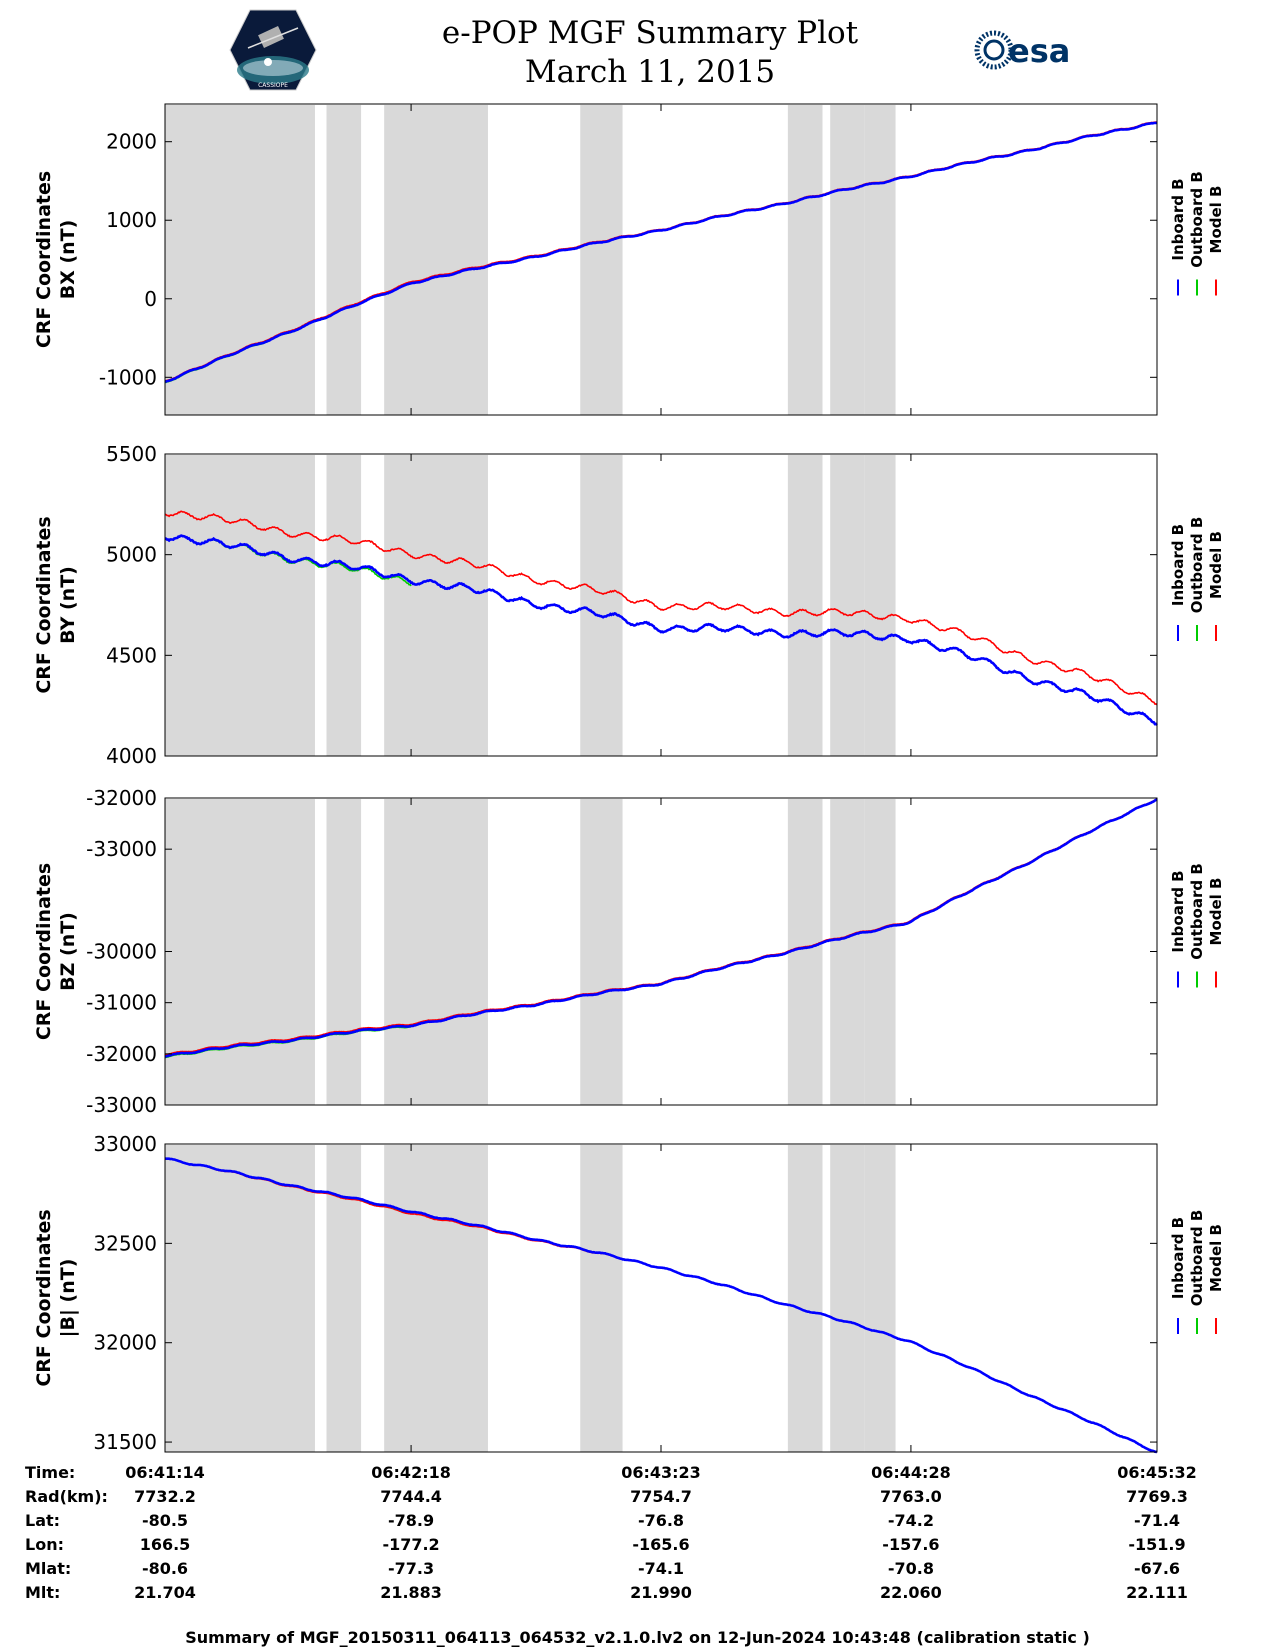 This screenshot has width=1275, height=1650. I want to click on y-tick-label: 5000, so click(131, 555).